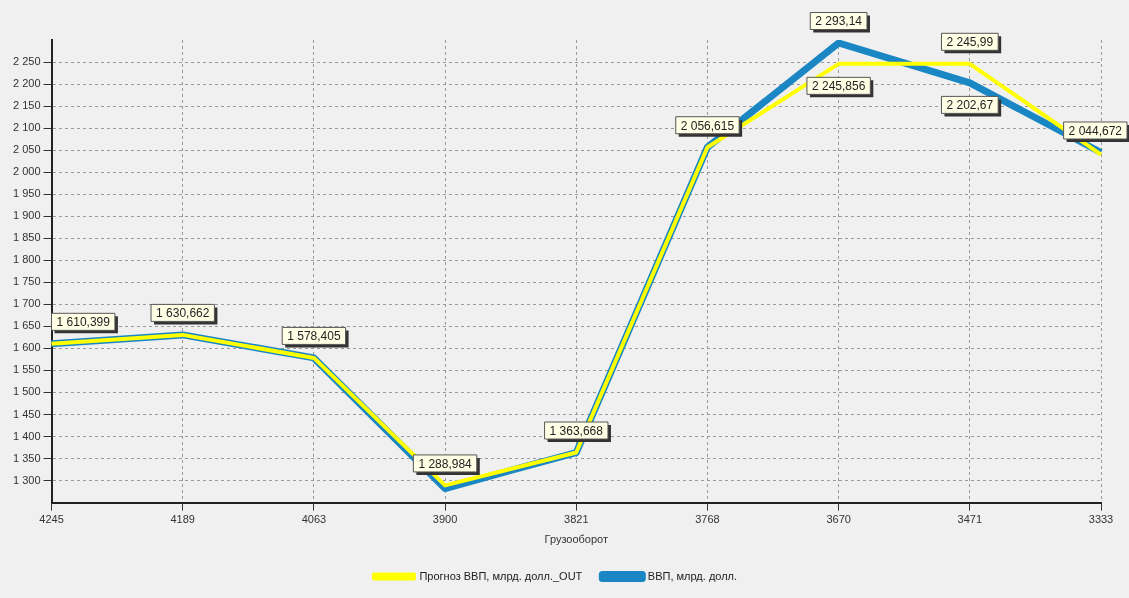 The width and height of the screenshot is (1129, 598). Describe the element at coordinates (27, 83) in the screenshot. I see `y-tick-label: 2 200` at that location.